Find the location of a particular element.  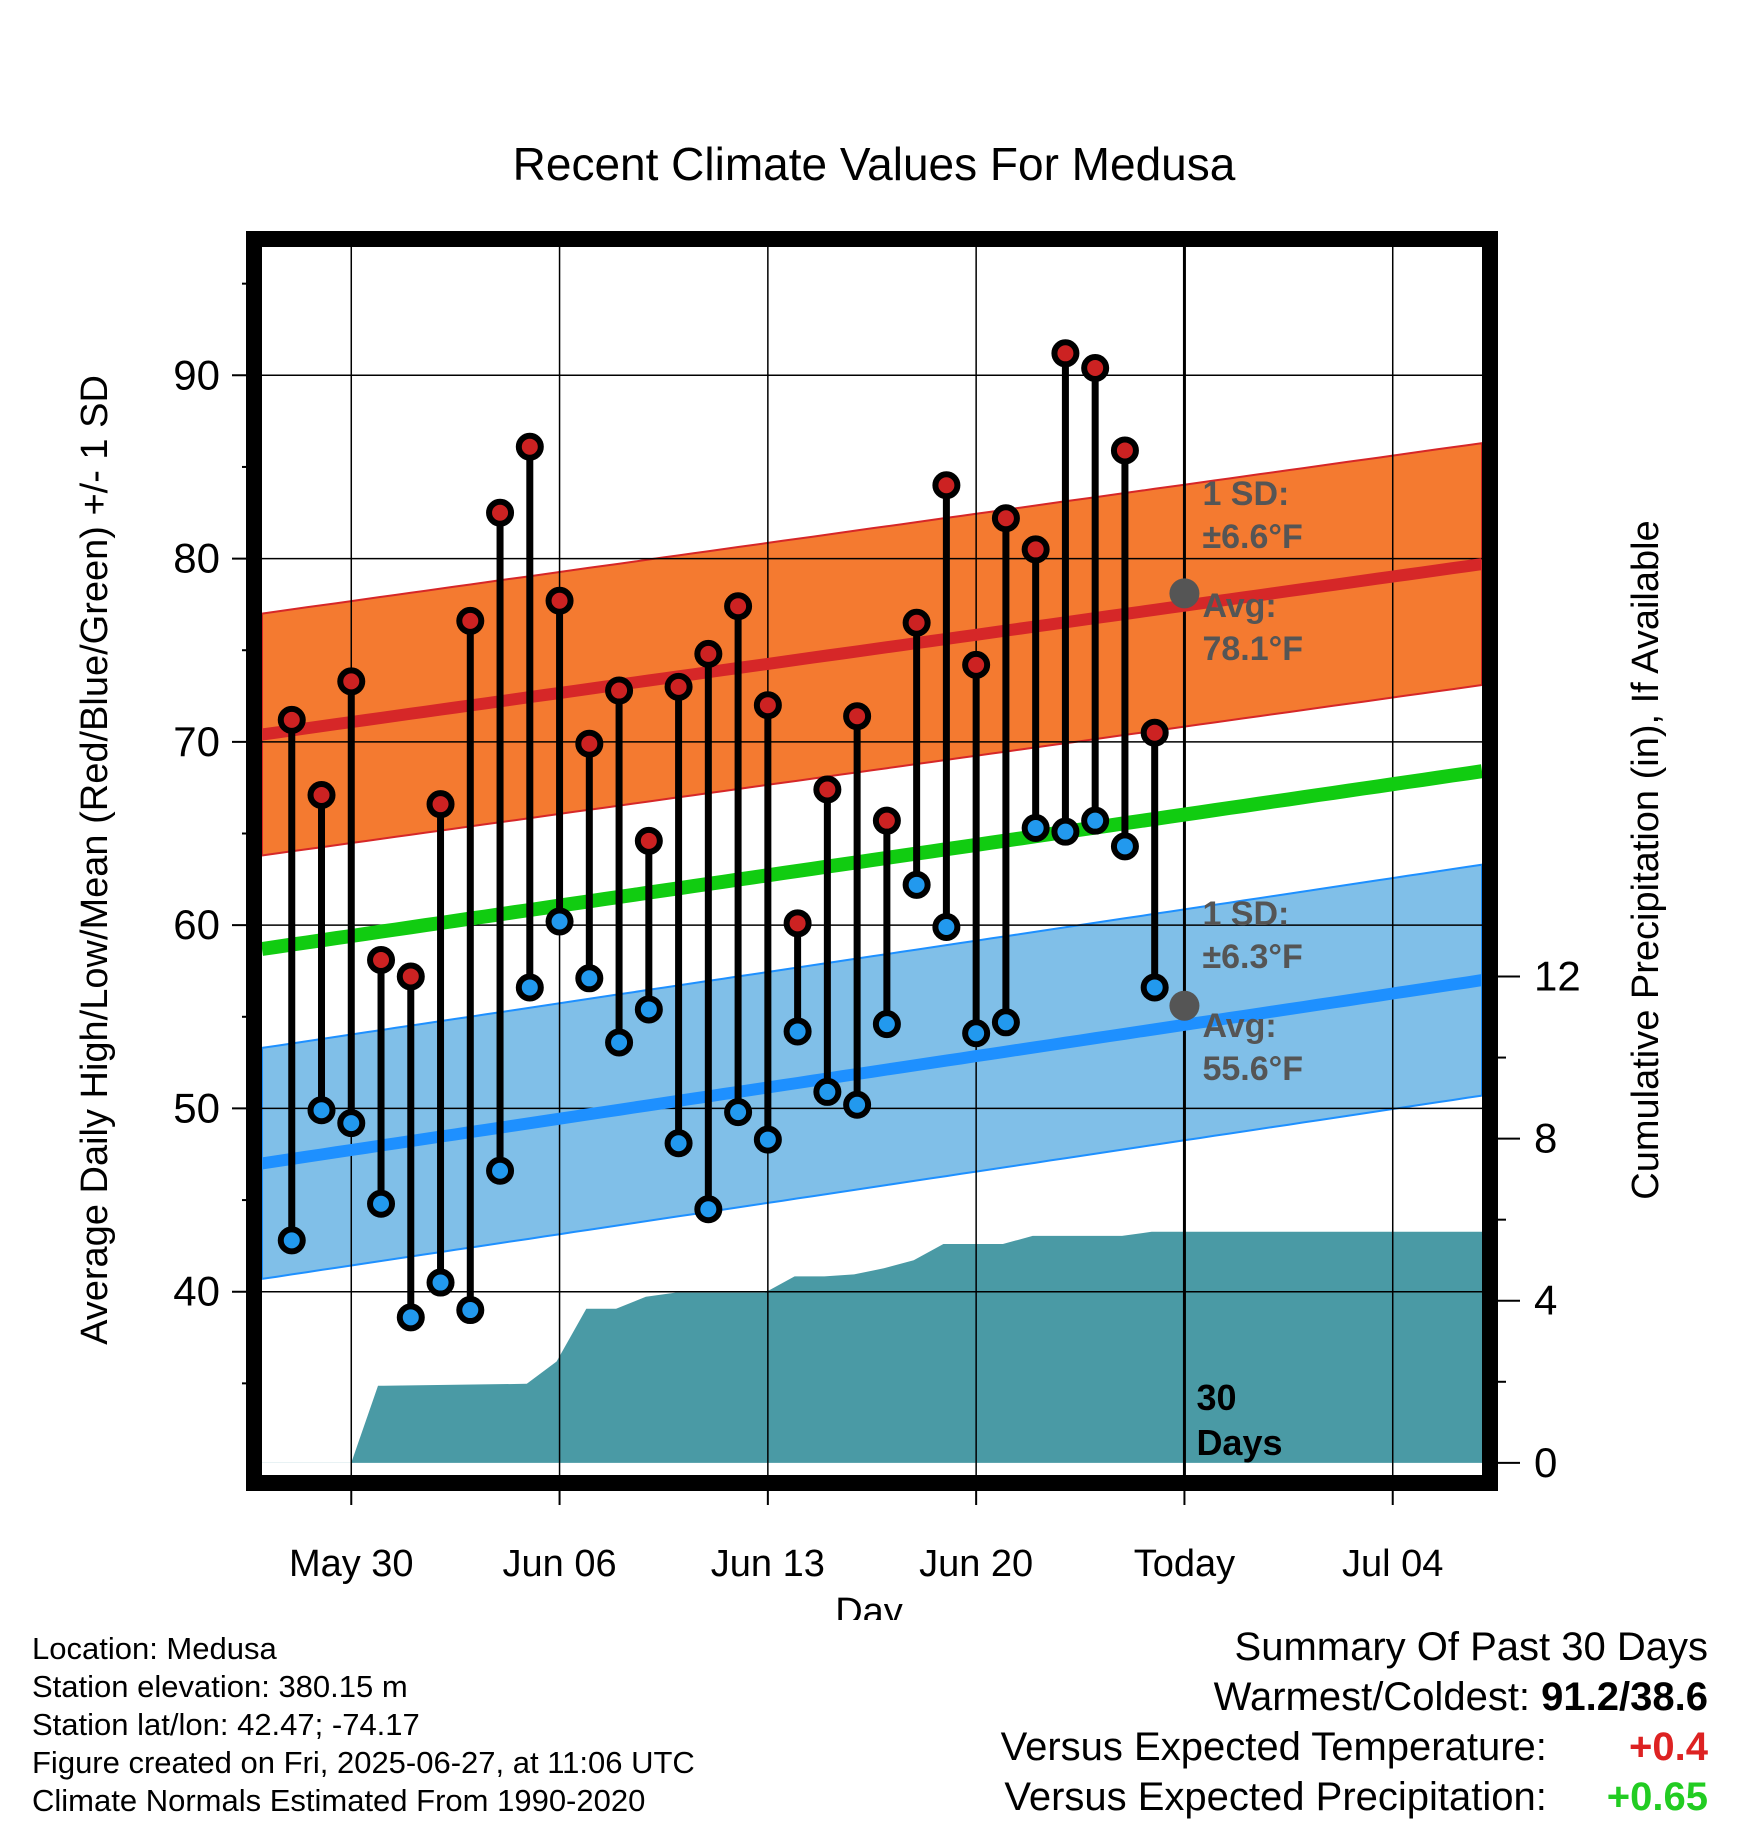

low-avg-label: Avg: is located at coordinates (1239, 1026).